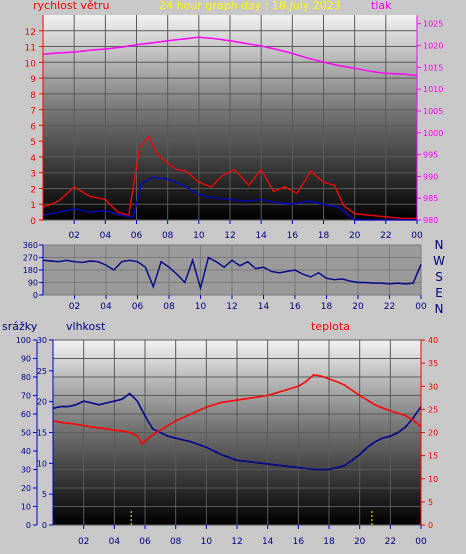 This screenshot has height=554, width=466. I want to click on wind-pressure-title: 24 hour graph day : 18.July 2023, so click(250, 6).